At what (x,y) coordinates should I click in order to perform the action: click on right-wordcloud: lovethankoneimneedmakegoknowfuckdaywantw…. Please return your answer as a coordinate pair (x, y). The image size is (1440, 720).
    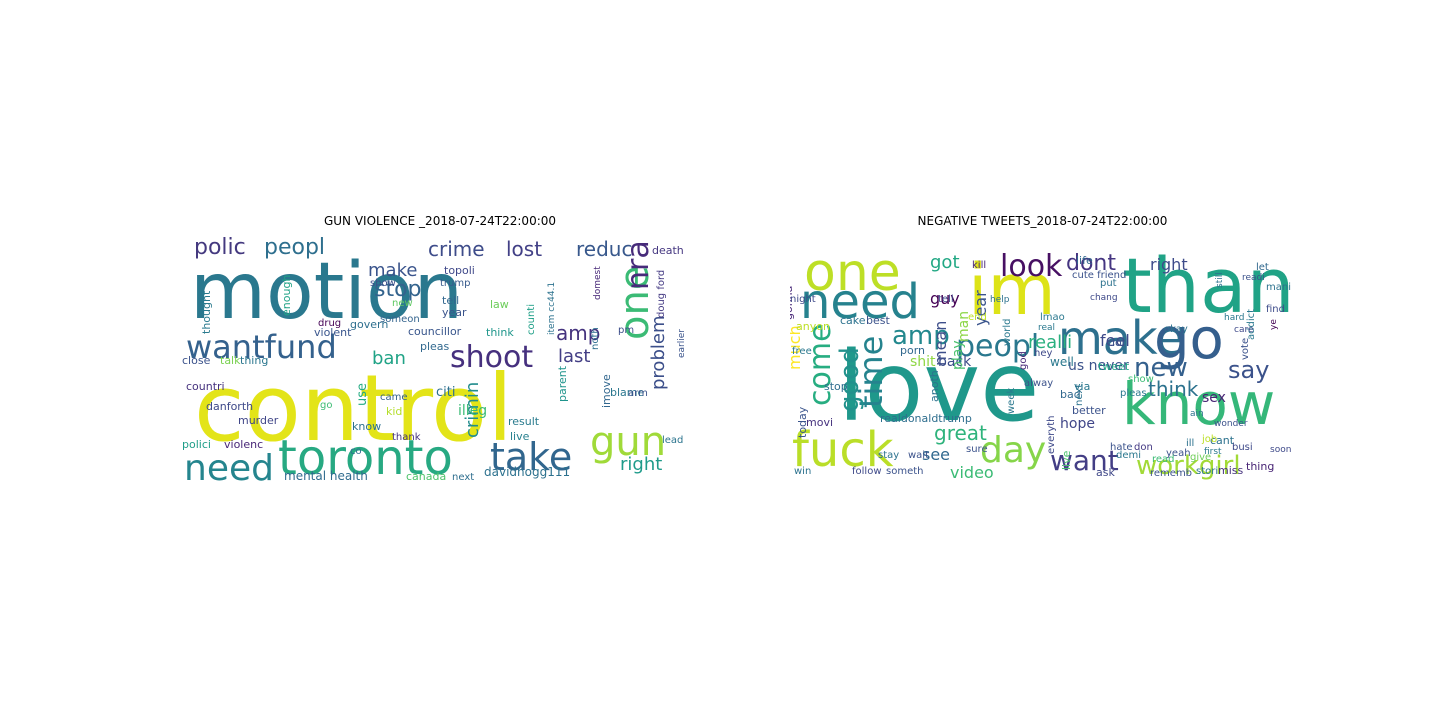
    Looking at the image, I should click on (1042, 356).